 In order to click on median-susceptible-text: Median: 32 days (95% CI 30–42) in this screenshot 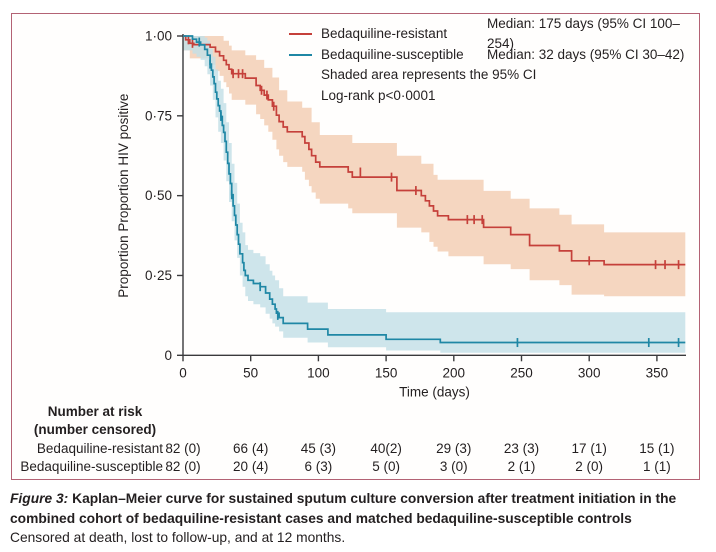, I will do `click(586, 54)`.